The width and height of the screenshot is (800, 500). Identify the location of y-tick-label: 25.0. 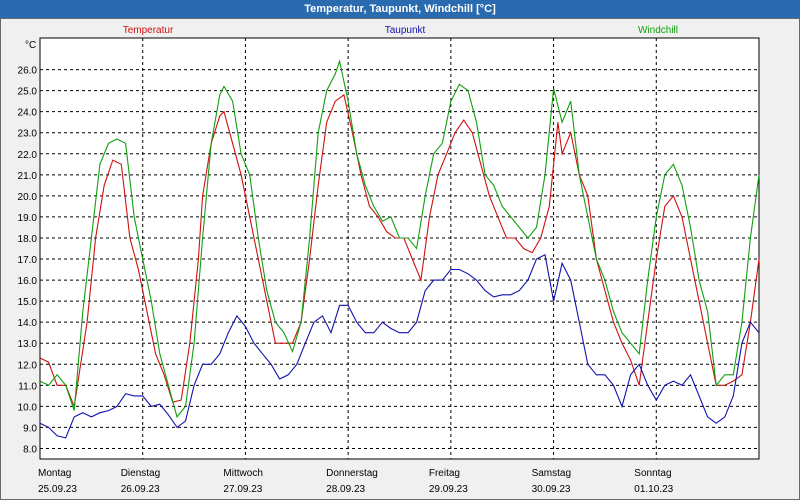
(28, 92).